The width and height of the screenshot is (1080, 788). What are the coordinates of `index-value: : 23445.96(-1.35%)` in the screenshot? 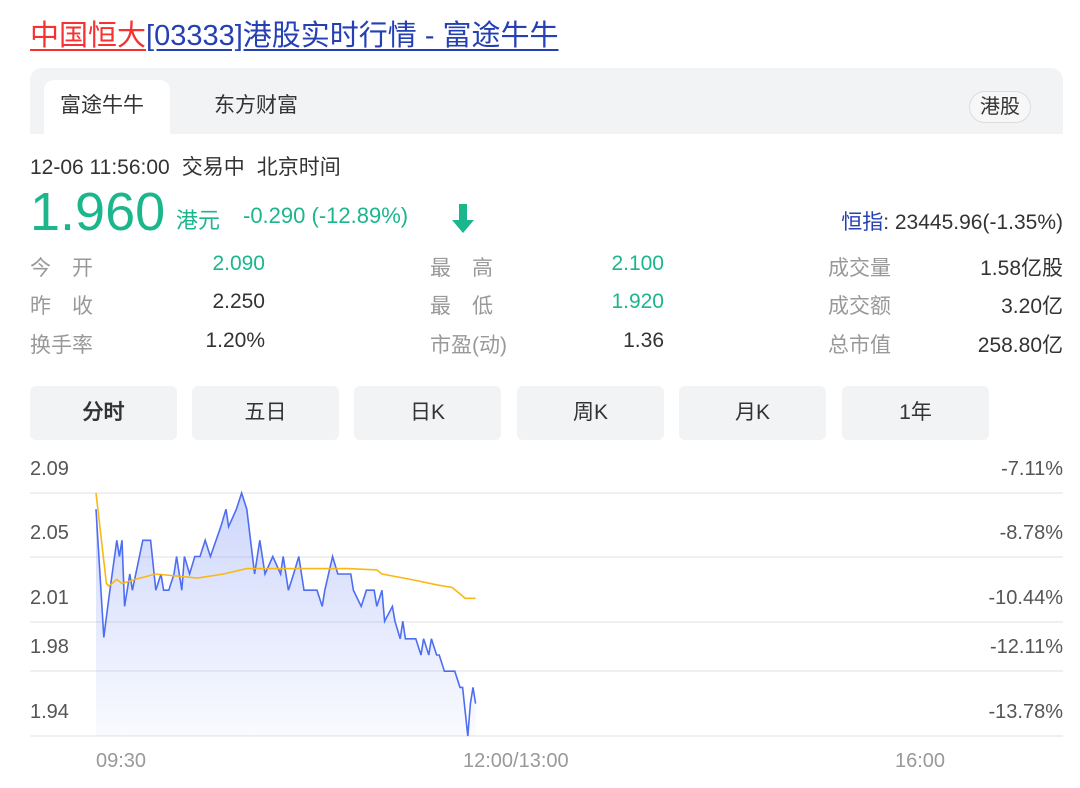 It's located at (973, 222).